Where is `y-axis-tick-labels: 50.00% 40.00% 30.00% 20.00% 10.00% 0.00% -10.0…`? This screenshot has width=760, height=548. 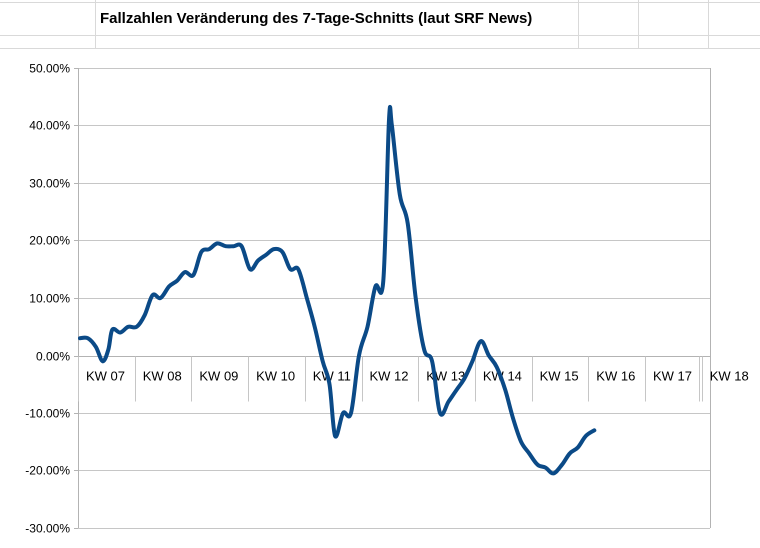
y-axis-tick-labels: 50.00% 40.00% 30.00% 20.00% 10.00% 0.00% -10.0… is located at coordinates (47, 299).